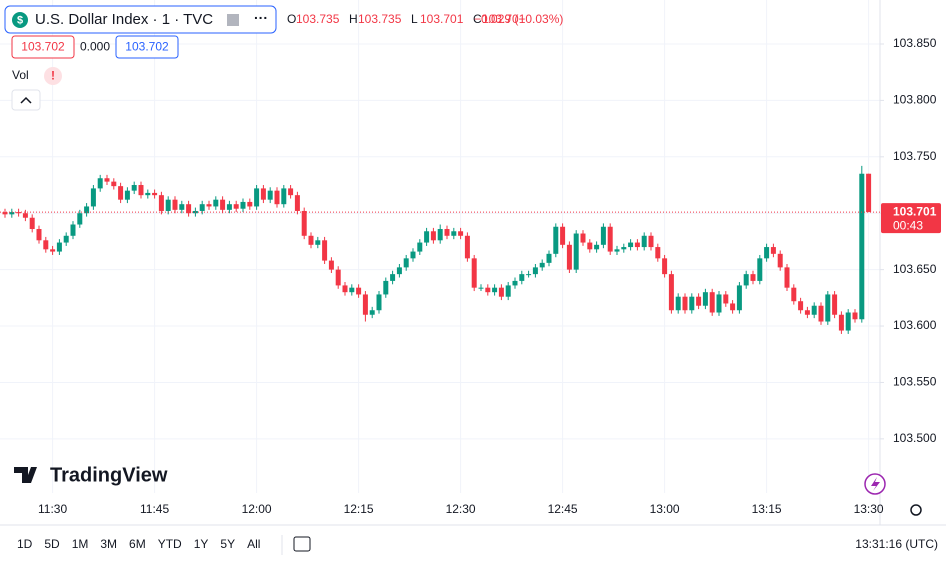  I want to click on ask-box, so click(147, 47).